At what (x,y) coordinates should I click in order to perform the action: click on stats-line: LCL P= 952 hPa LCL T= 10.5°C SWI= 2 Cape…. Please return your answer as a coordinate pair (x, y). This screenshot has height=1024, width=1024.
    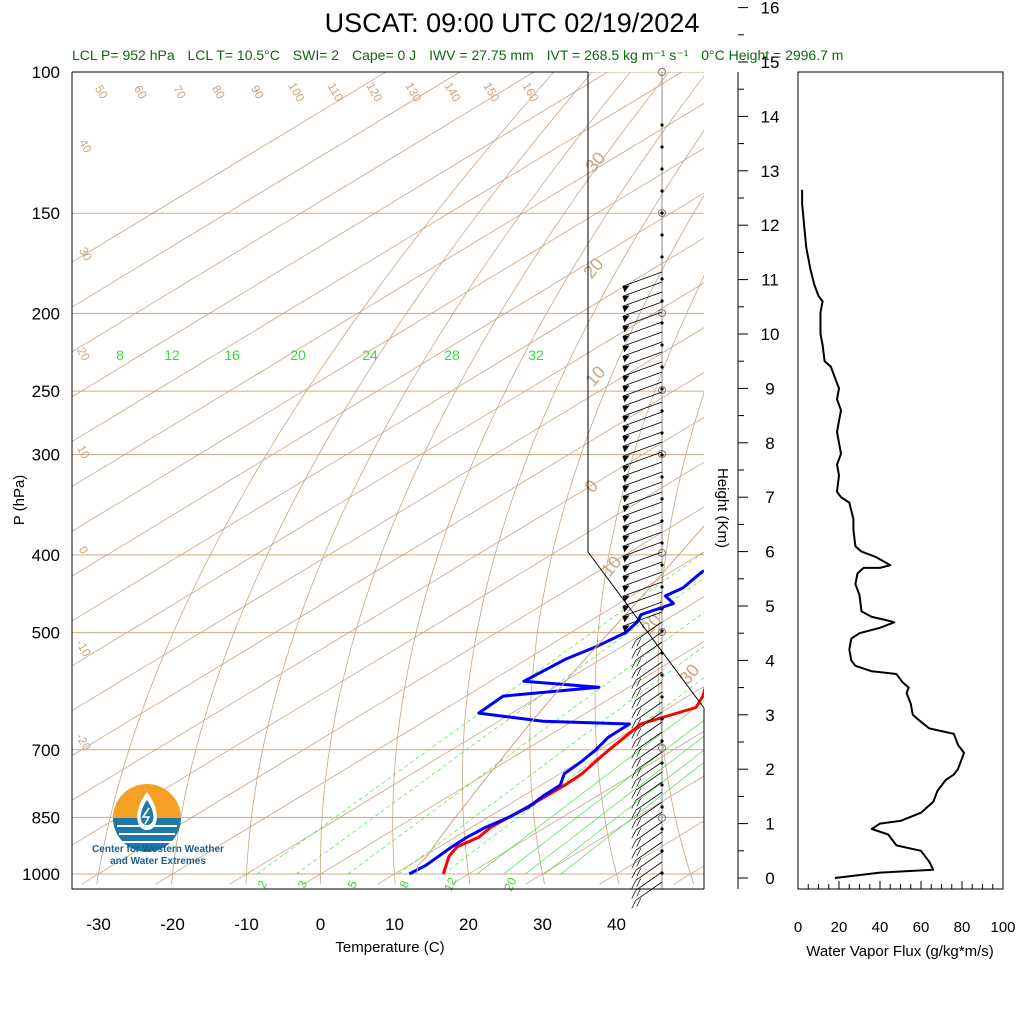
    Looking at the image, I should click on (462, 55).